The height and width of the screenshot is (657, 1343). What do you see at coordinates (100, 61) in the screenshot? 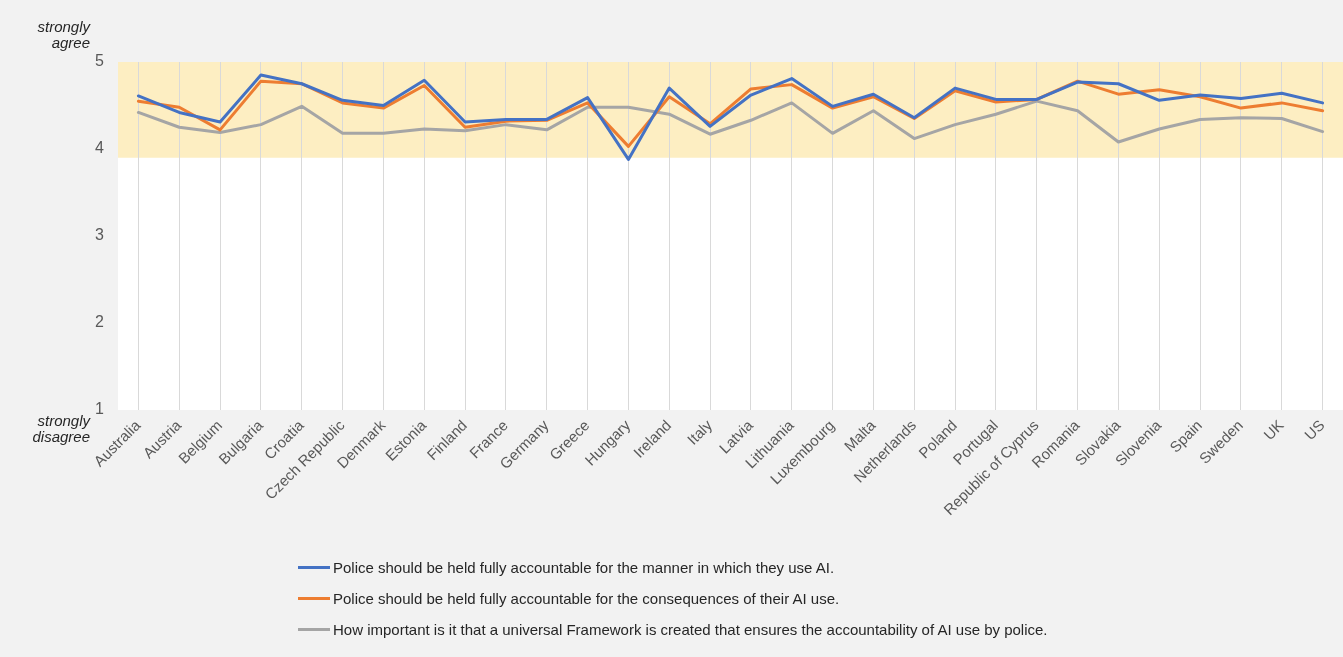
I see `y-tick-label: 5` at bounding box center [100, 61].